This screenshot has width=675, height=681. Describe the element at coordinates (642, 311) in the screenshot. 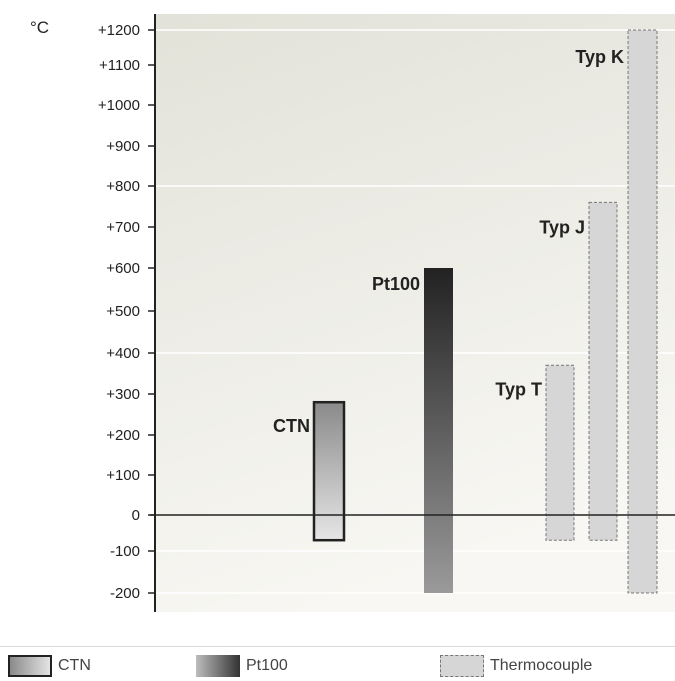

I see `range-bar-typ-k` at that location.